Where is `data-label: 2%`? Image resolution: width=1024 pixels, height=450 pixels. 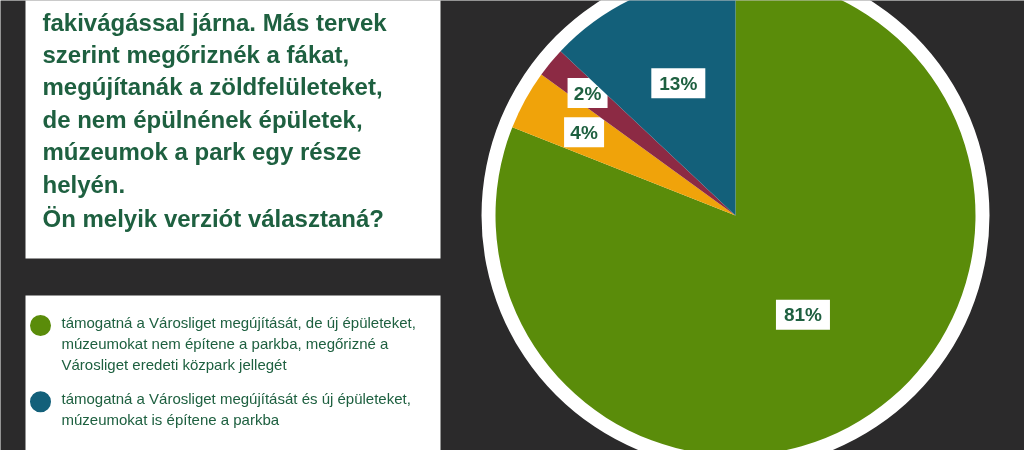 data-label: 2% is located at coordinates (587, 93).